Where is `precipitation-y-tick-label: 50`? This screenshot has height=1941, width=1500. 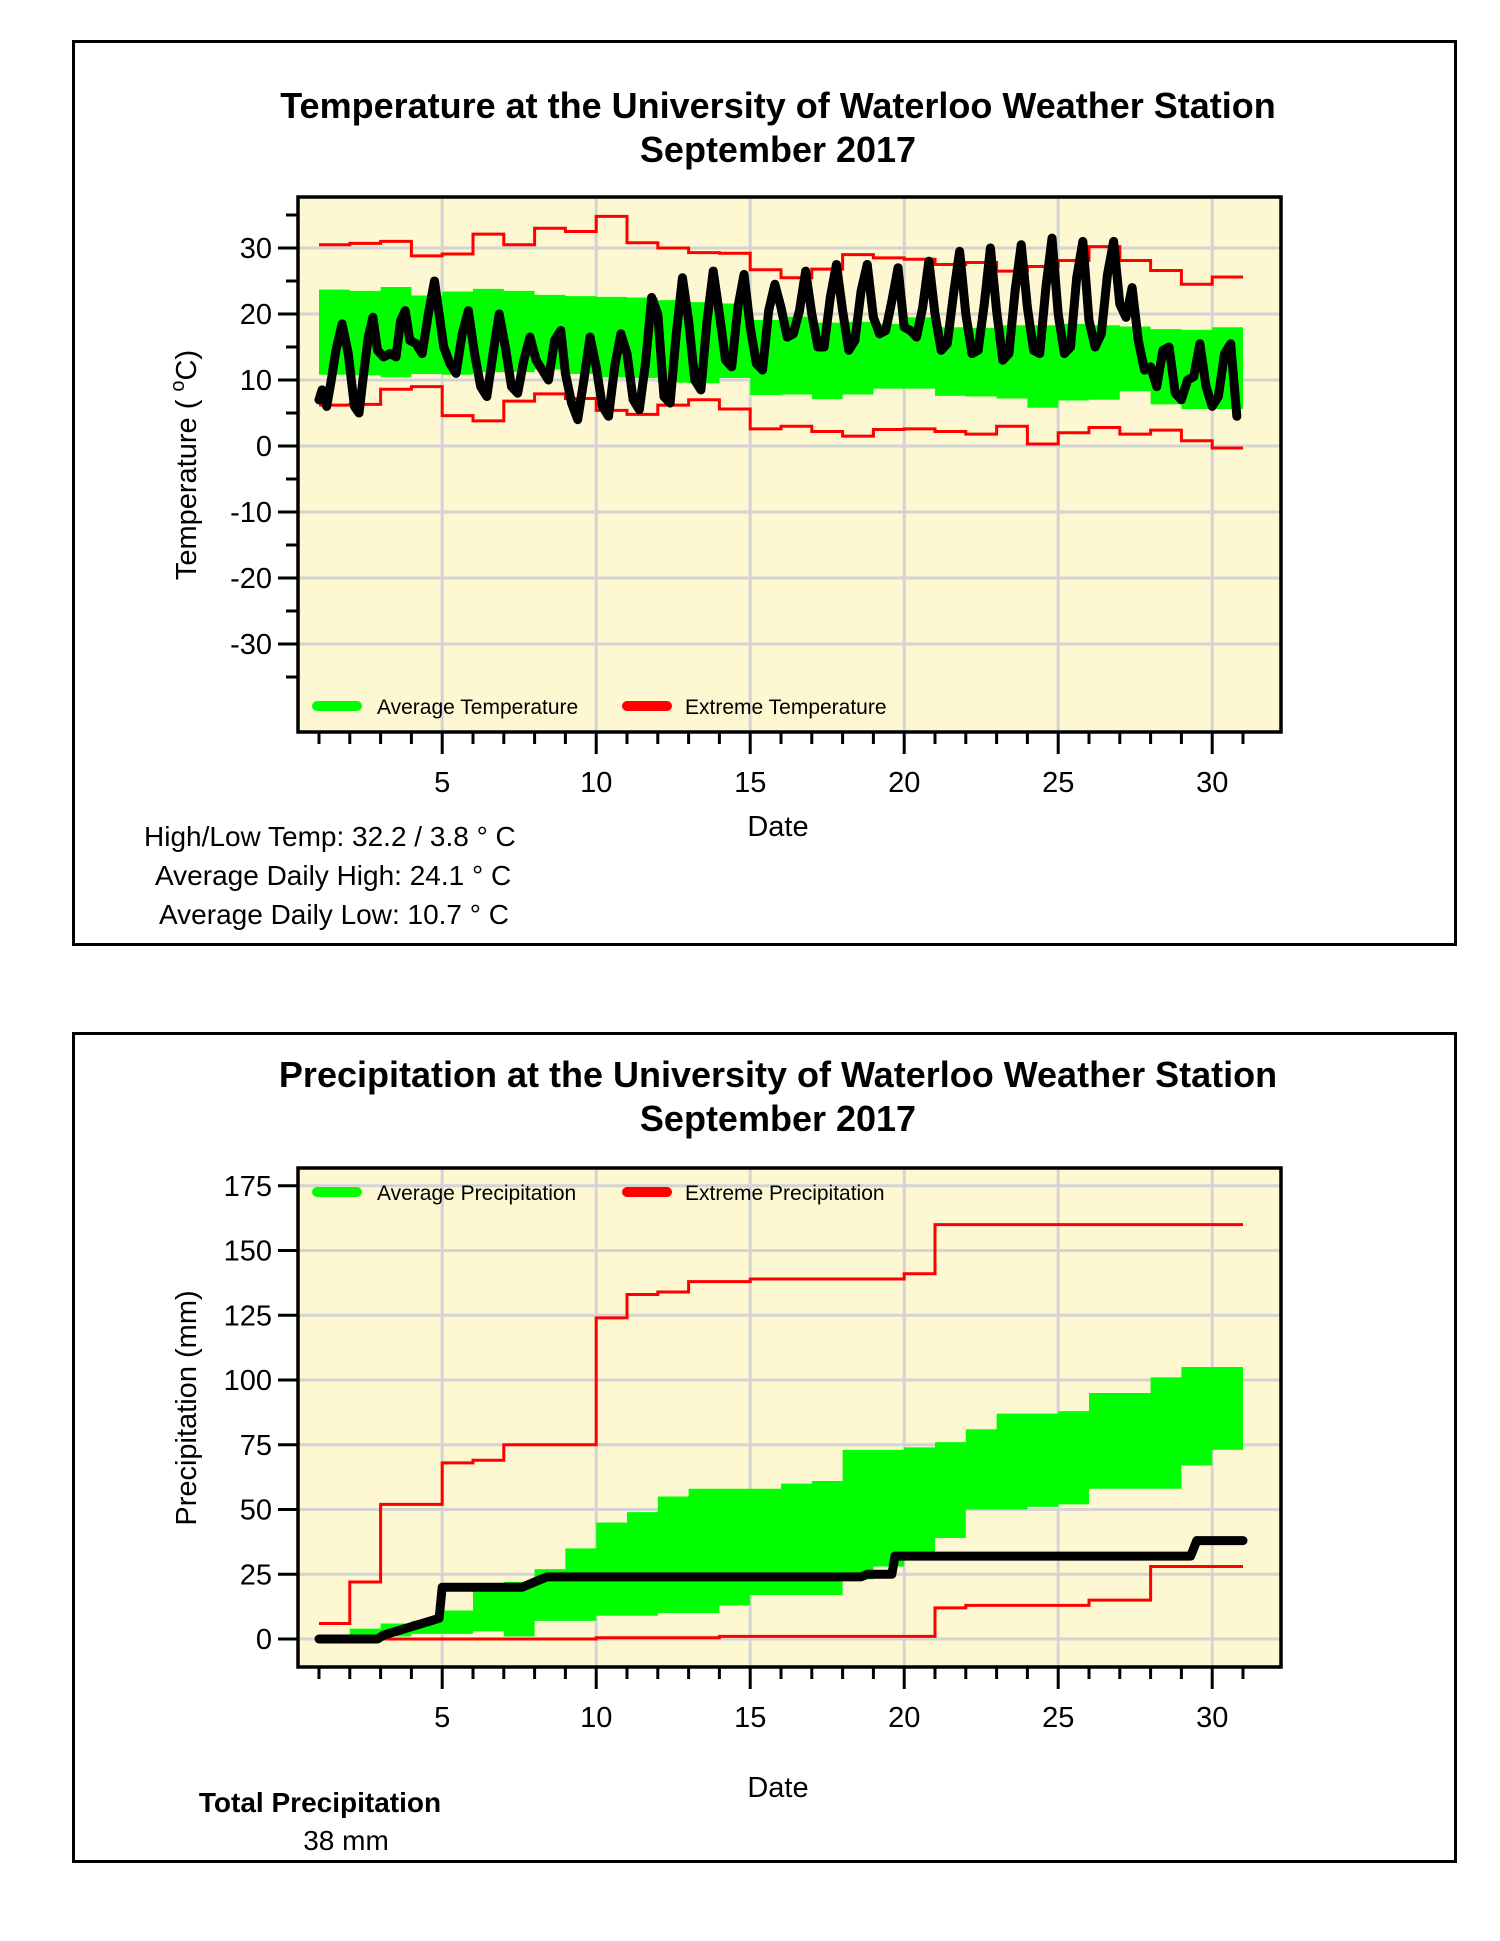 precipitation-y-tick-label: 50 is located at coordinates (256, 1511).